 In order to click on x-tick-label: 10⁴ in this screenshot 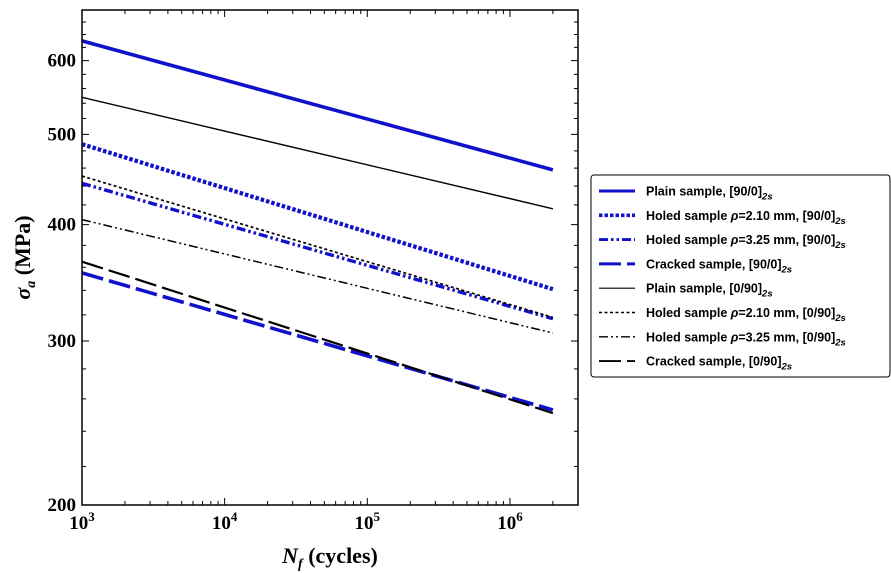, I will do `click(225, 521)`.